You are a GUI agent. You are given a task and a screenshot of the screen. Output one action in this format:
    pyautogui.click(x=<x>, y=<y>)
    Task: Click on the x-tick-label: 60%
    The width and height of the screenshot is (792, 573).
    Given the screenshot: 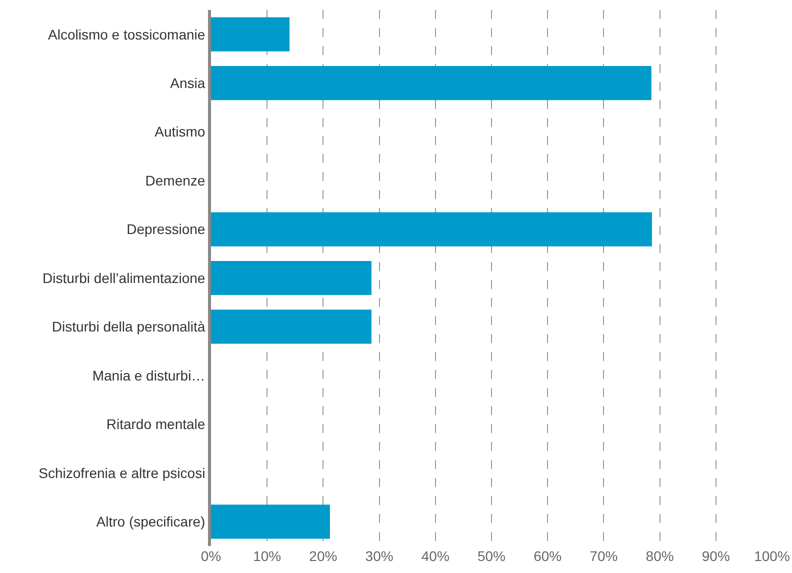 What is the action you would take?
    pyautogui.click(x=548, y=556)
    